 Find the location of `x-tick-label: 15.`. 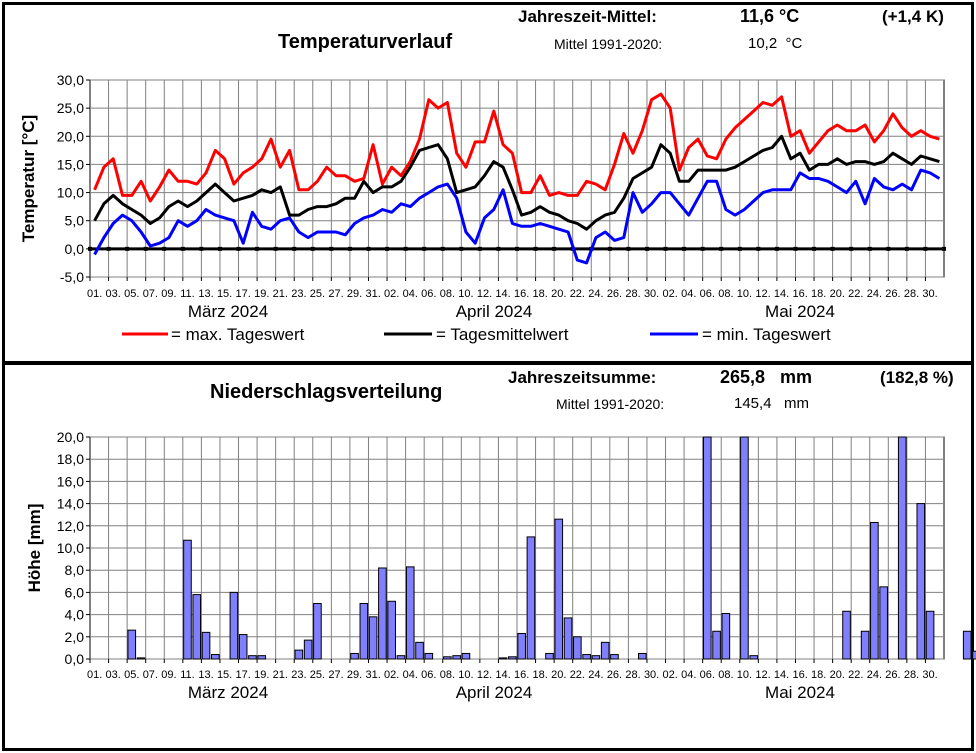

x-tick-label: 15. is located at coordinates (224, 675).